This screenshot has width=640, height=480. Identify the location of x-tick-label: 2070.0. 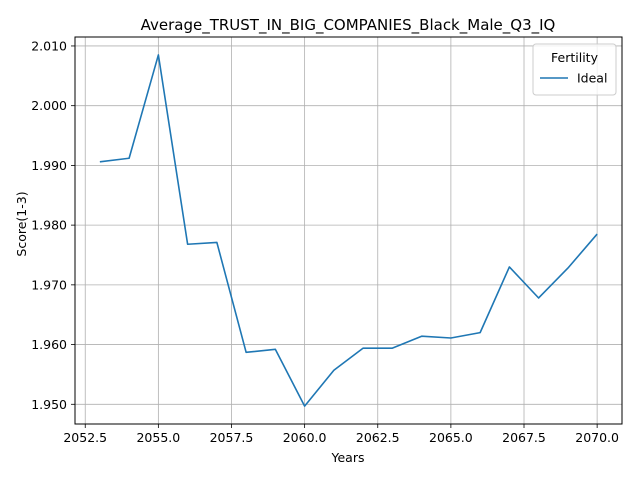
(597, 437).